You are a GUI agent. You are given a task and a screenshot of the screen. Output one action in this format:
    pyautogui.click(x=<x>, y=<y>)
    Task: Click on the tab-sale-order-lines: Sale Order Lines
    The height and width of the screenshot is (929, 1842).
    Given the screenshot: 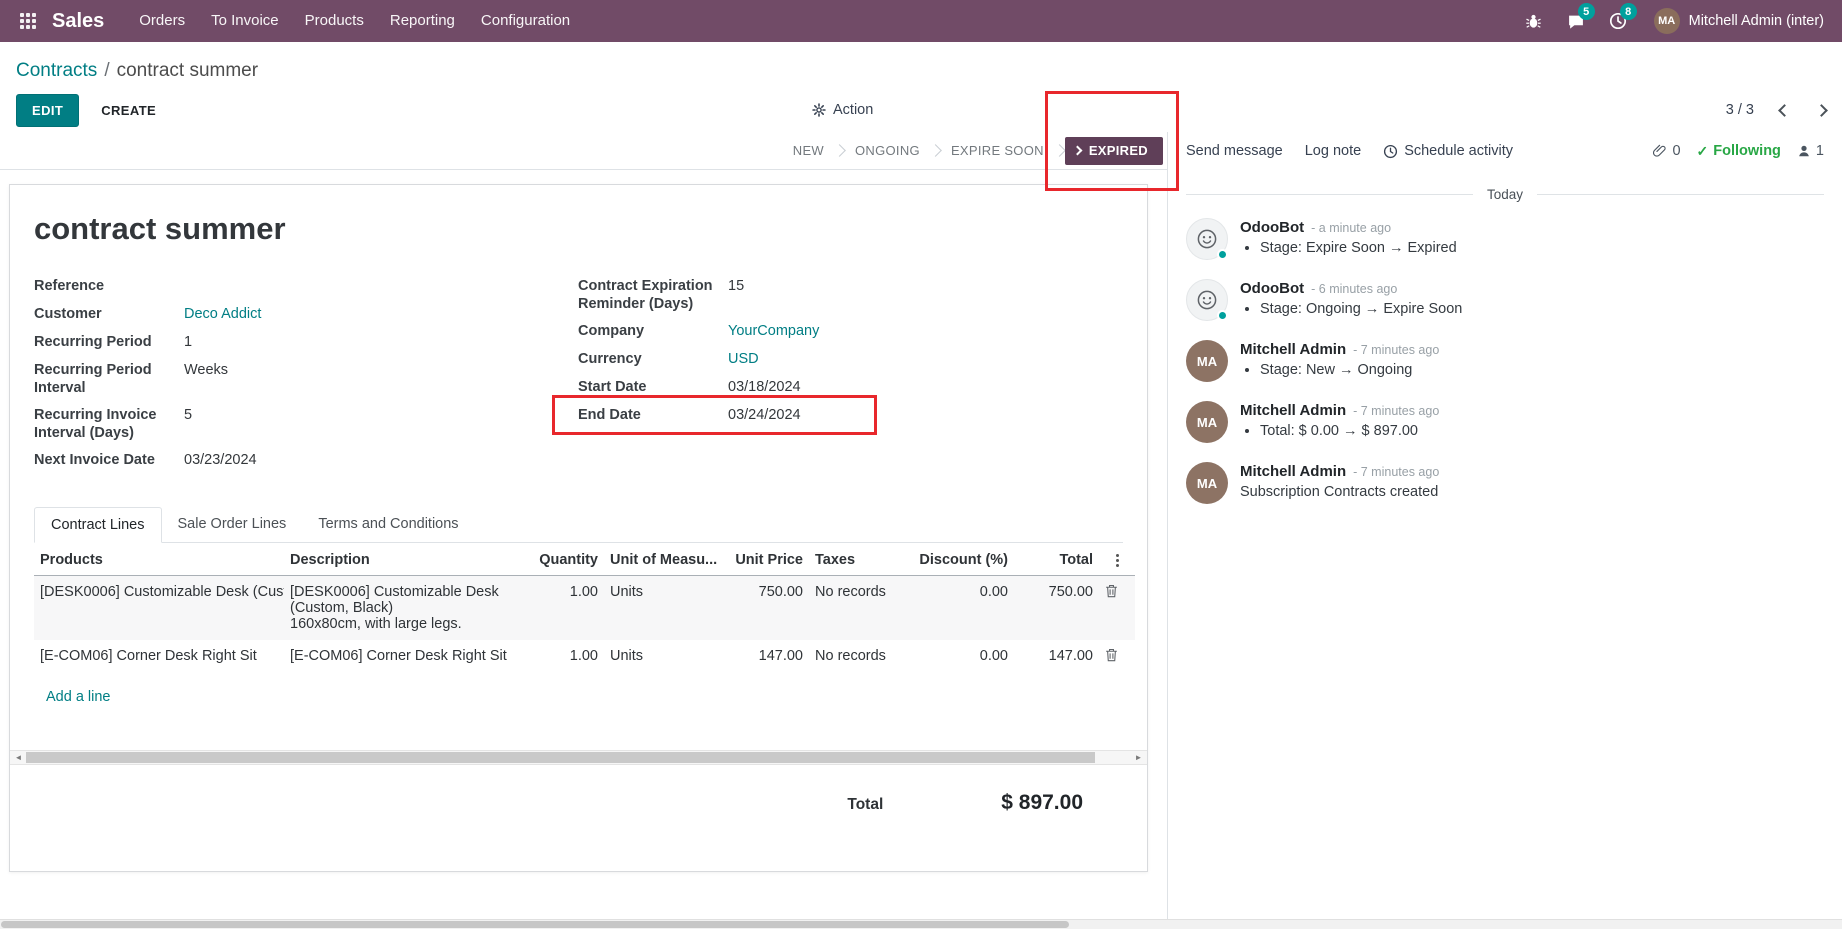 What is the action you would take?
    pyautogui.click(x=232, y=524)
    